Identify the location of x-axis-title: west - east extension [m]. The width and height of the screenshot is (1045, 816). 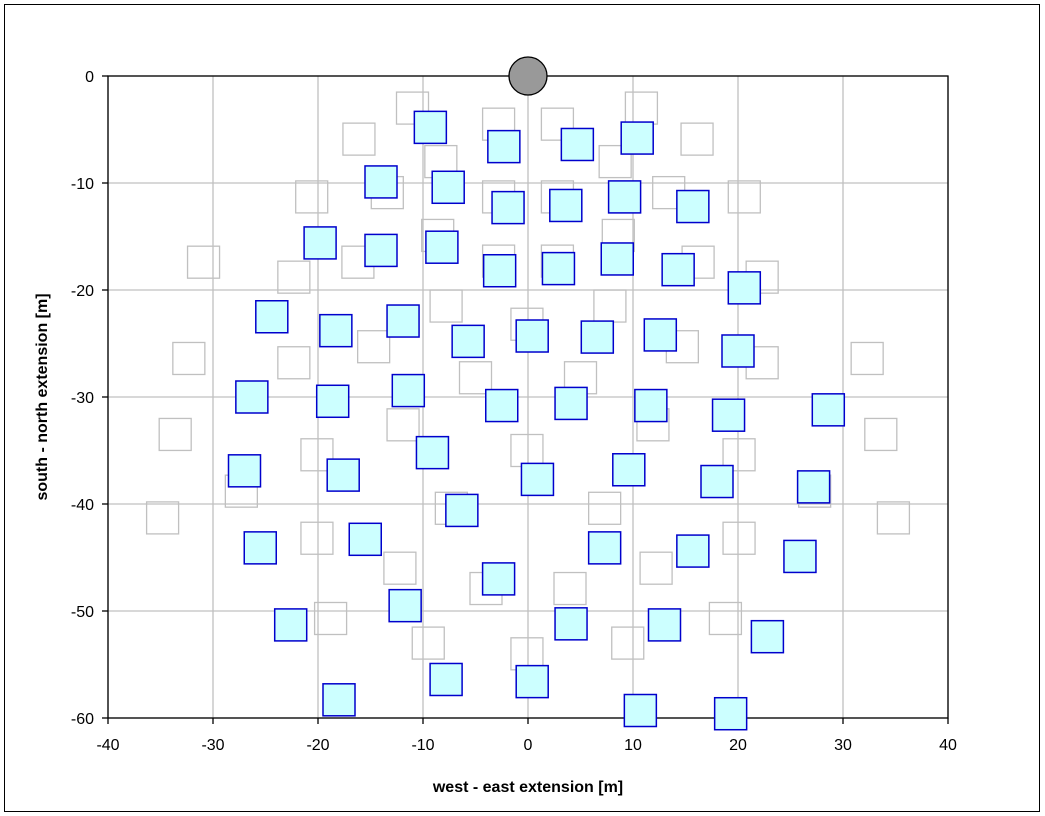
(527, 787).